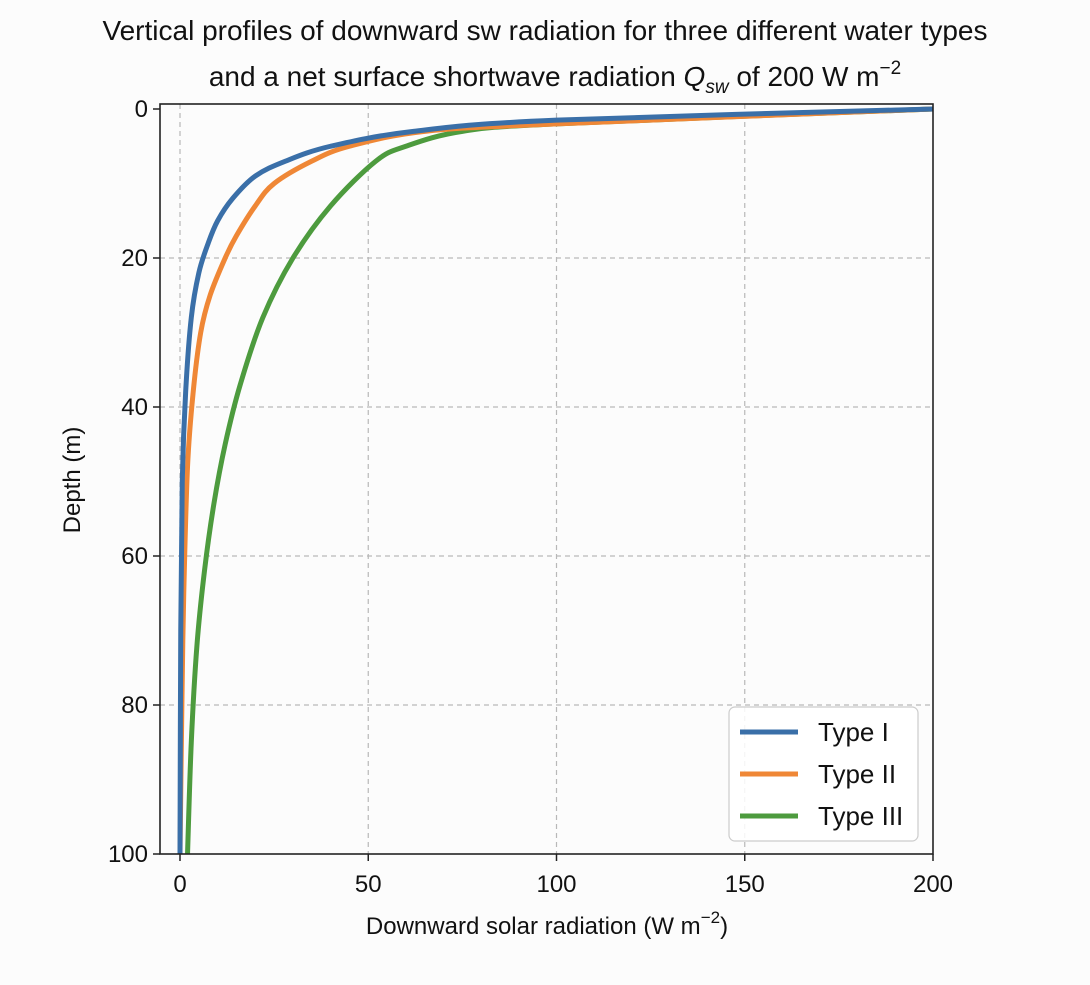  Describe the element at coordinates (860, 816) in the screenshot. I see `legend-label-type-iii: Type III` at that location.